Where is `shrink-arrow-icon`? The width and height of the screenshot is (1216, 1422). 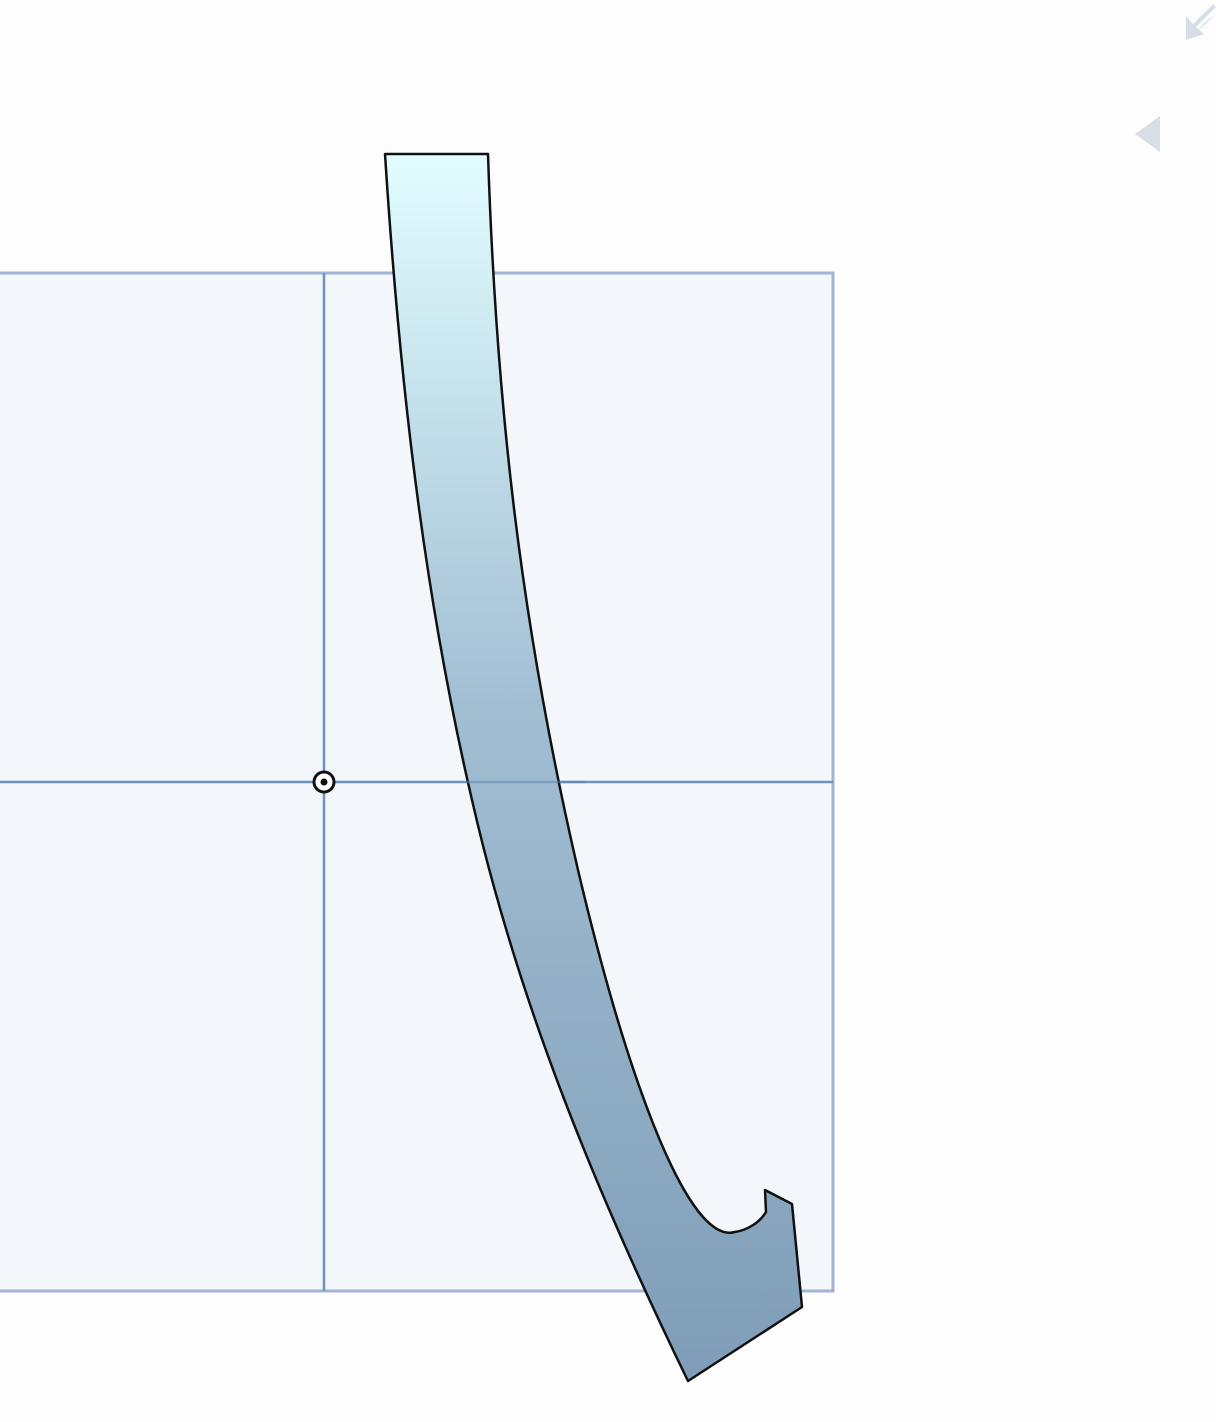 shrink-arrow-icon is located at coordinates (1201, 22).